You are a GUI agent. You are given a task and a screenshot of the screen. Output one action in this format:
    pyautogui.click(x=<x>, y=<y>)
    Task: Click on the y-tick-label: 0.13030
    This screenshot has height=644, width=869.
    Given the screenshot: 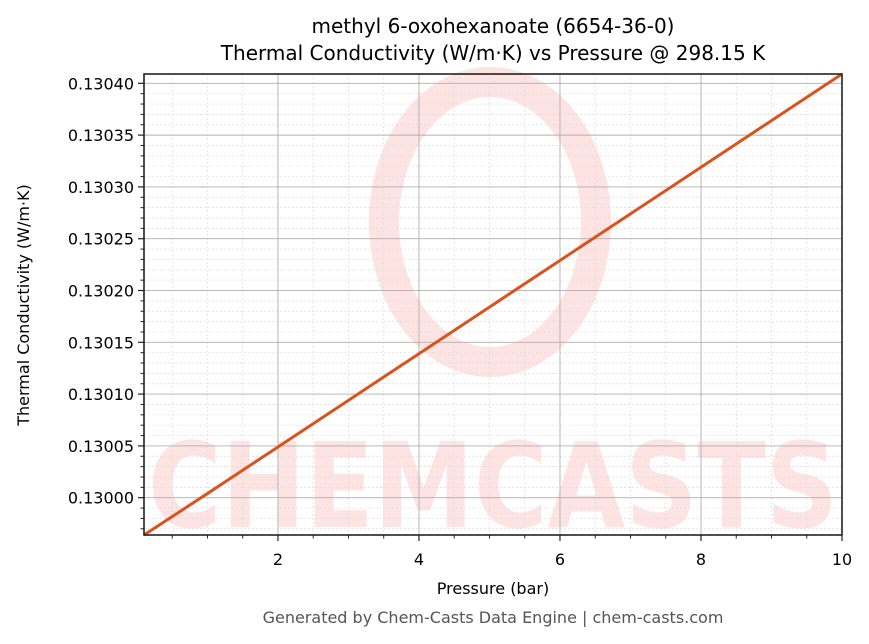 What is the action you would take?
    pyautogui.click(x=101, y=187)
    